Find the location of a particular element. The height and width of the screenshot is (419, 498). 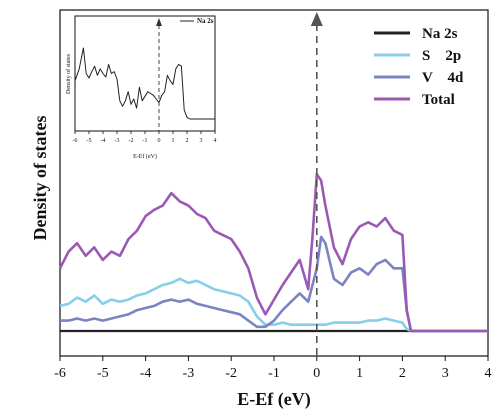

series-line-s-2p is located at coordinates (273, 305).